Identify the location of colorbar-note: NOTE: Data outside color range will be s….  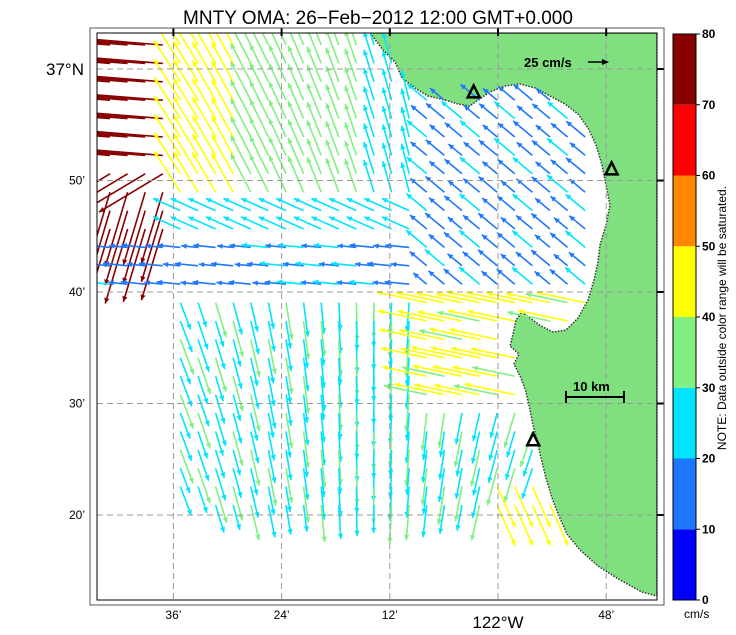
(722, 318).